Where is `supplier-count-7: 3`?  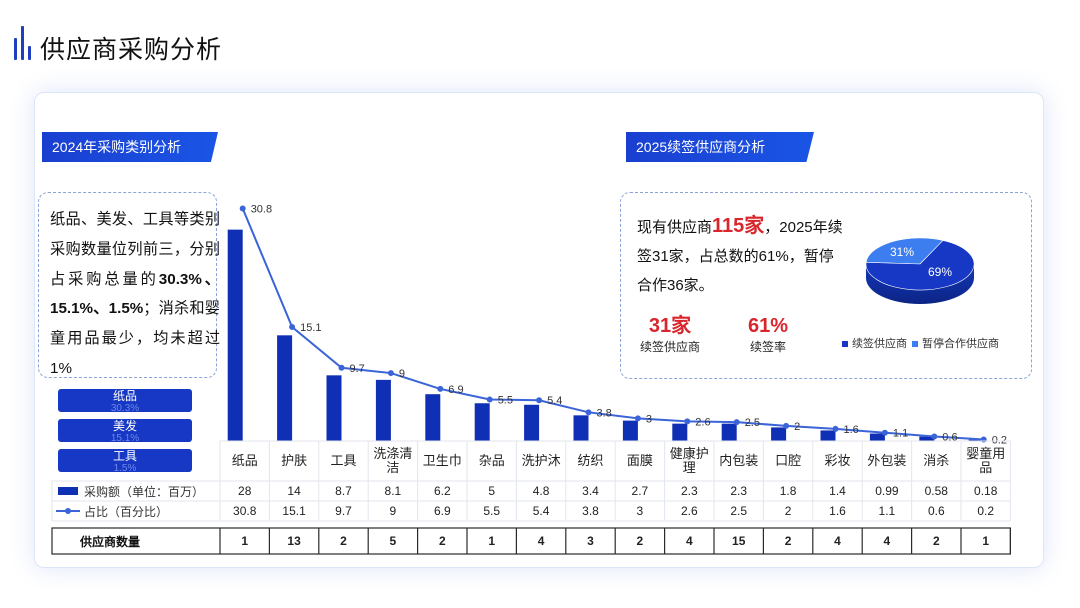
supplier-count-7: 3 is located at coordinates (590, 541).